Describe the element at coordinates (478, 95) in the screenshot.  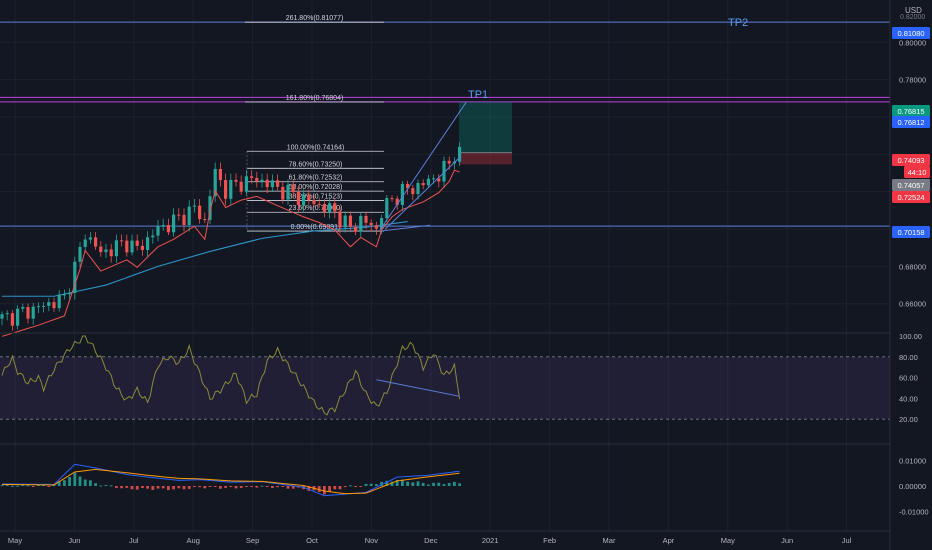
I see `tp1-label: TP1` at that location.